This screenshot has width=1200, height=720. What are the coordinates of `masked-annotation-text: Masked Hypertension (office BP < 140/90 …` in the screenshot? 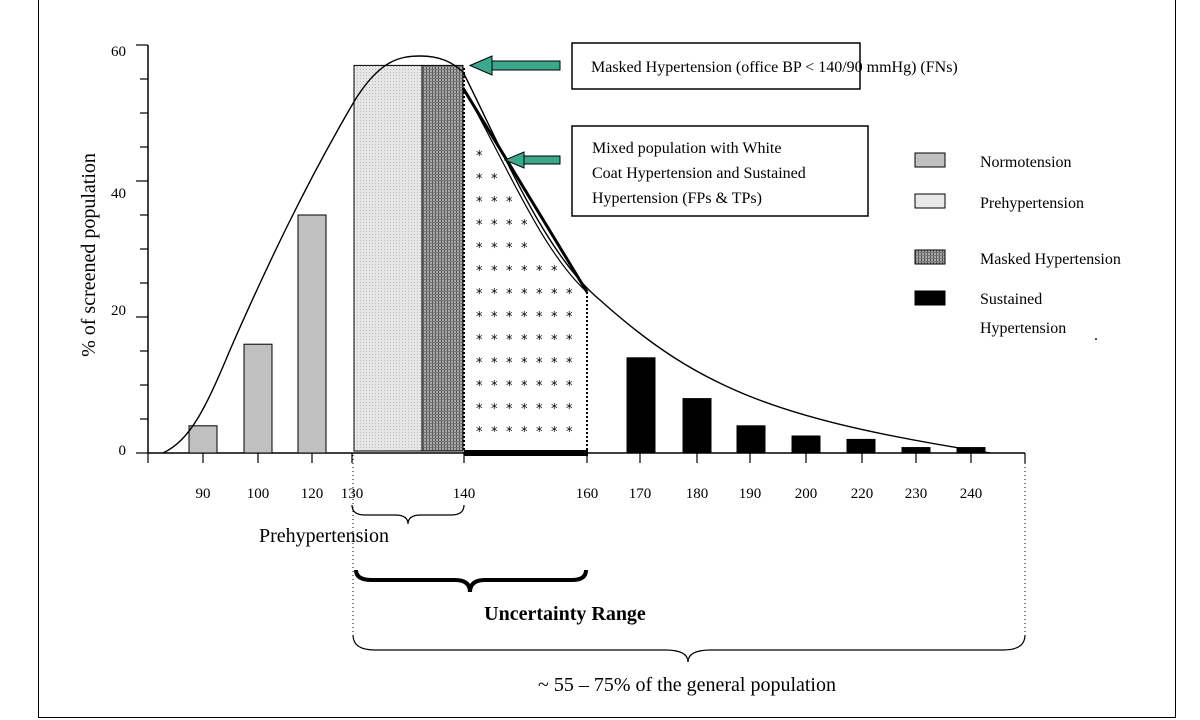 It's located at (774, 67).